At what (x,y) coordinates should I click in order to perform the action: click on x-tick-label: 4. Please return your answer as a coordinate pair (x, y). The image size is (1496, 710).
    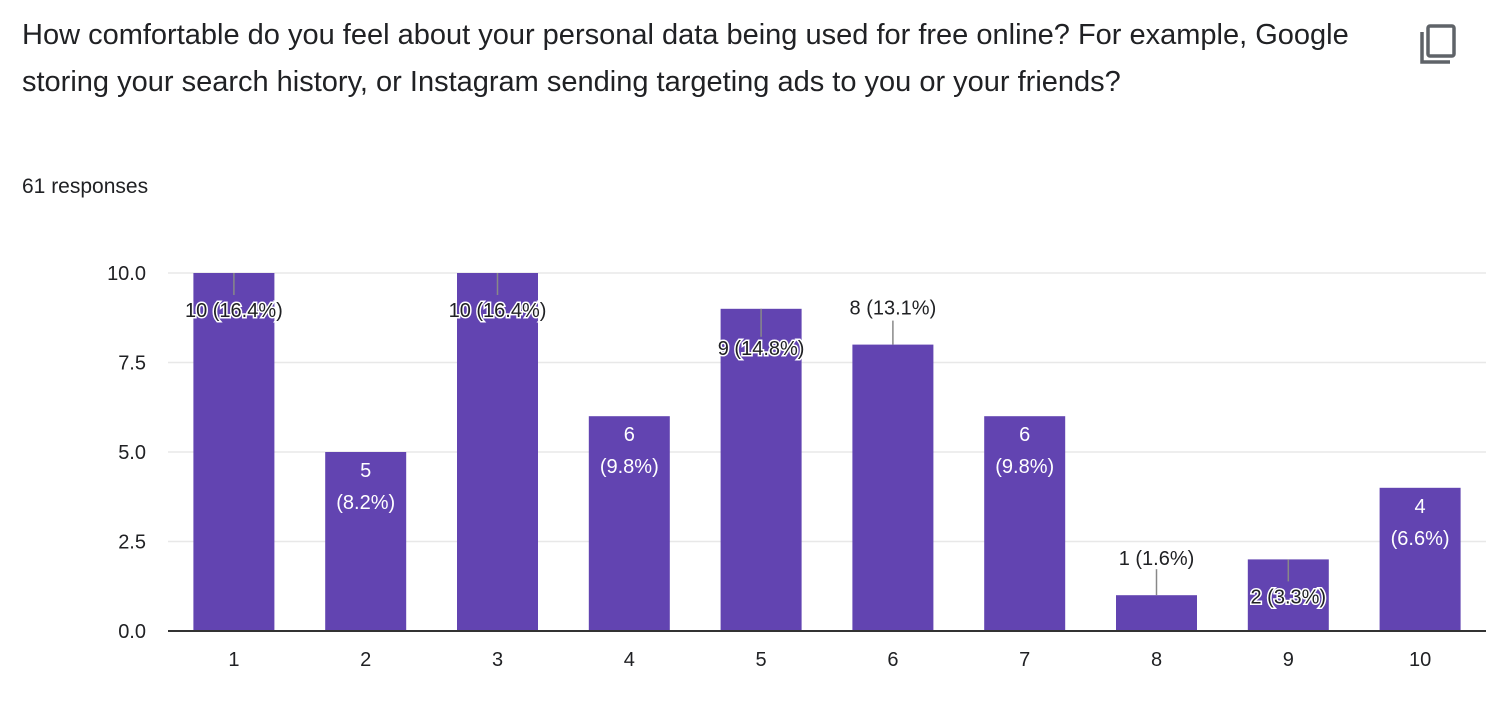
    Looking at the image, I should click on (629, 660).